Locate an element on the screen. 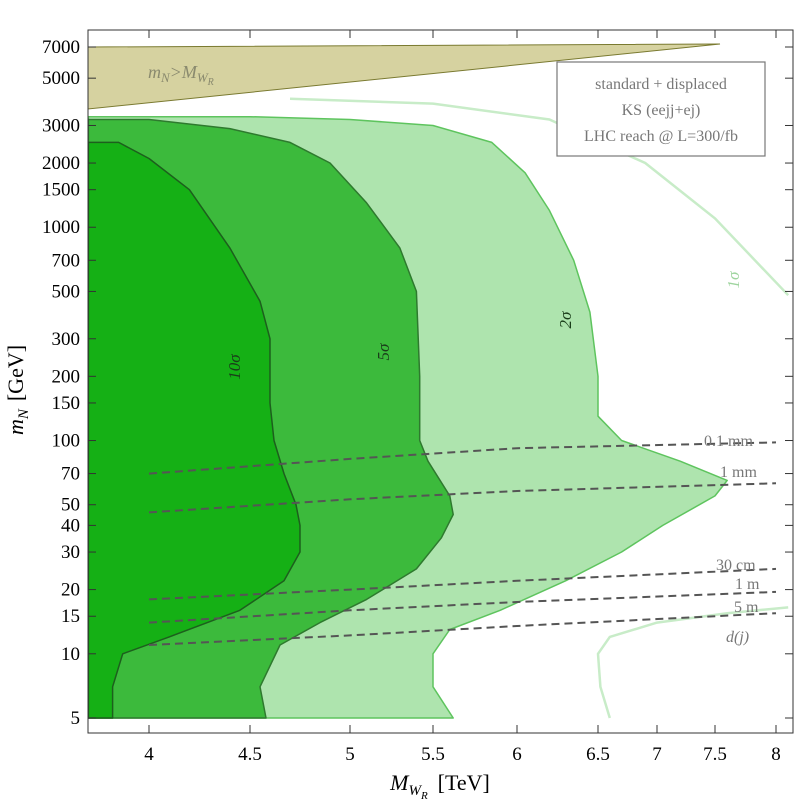 This screenshot has height=807, width=806. decay-axis-label: d(j) is located at coordinates (737, 637).